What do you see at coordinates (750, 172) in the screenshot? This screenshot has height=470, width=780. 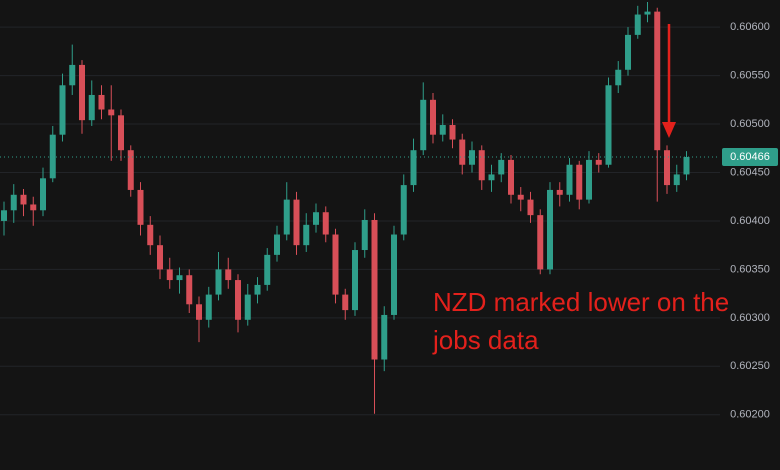 I see `y-tick-label: 0.60450` at bounding box center [750, 172].